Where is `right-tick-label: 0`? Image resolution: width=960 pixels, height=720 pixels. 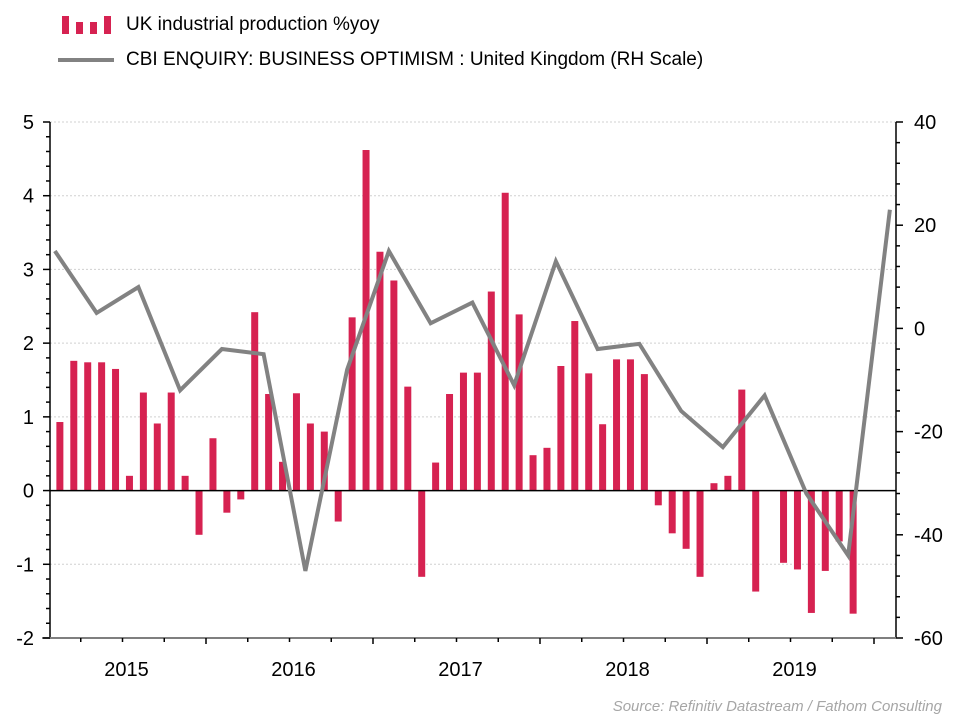
right-tick-label: 0 is located at coordinates (919, 329).